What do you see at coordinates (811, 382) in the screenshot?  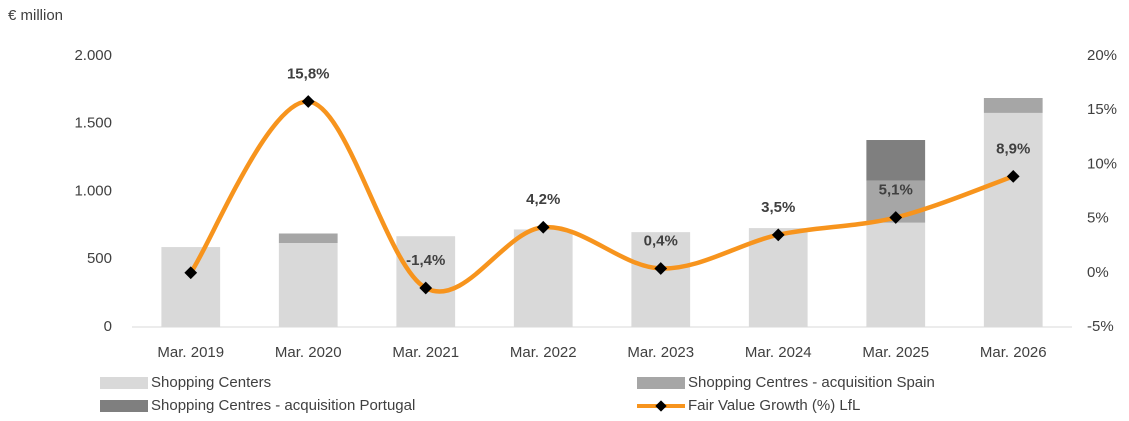 I see `legend-label: Shopping Centres - acquisition Spain` at bounding box center [811, 382].